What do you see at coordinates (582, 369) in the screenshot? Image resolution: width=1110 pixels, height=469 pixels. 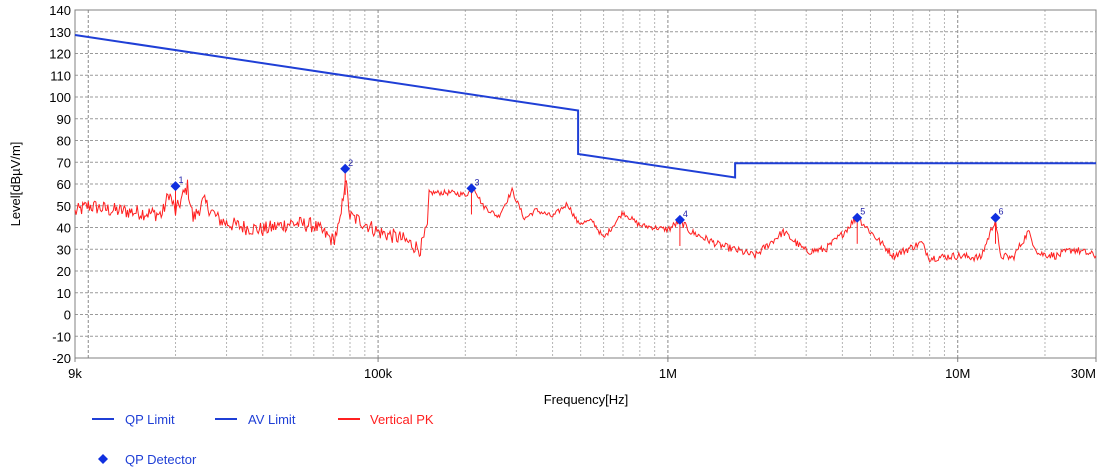 I see `x-tick-labels: 9k 100k 1M 10M 30M` at bounding box center [582, 369].